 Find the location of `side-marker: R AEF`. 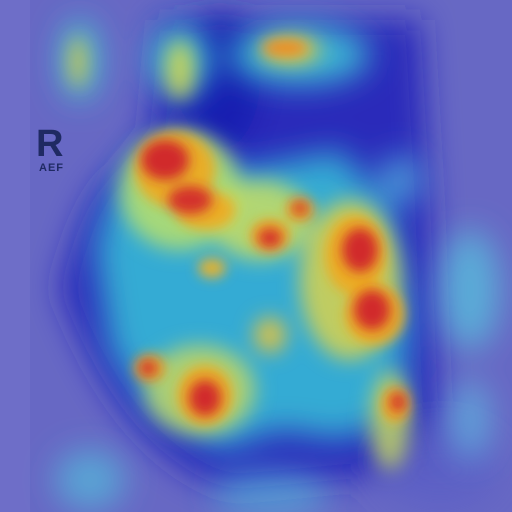

side-marker: R AEF is located at coordinates (54, 148).